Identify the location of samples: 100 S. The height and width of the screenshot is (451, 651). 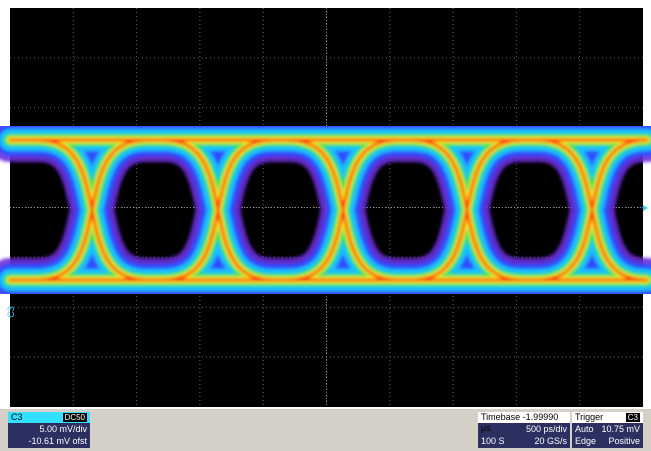
(493, 441).